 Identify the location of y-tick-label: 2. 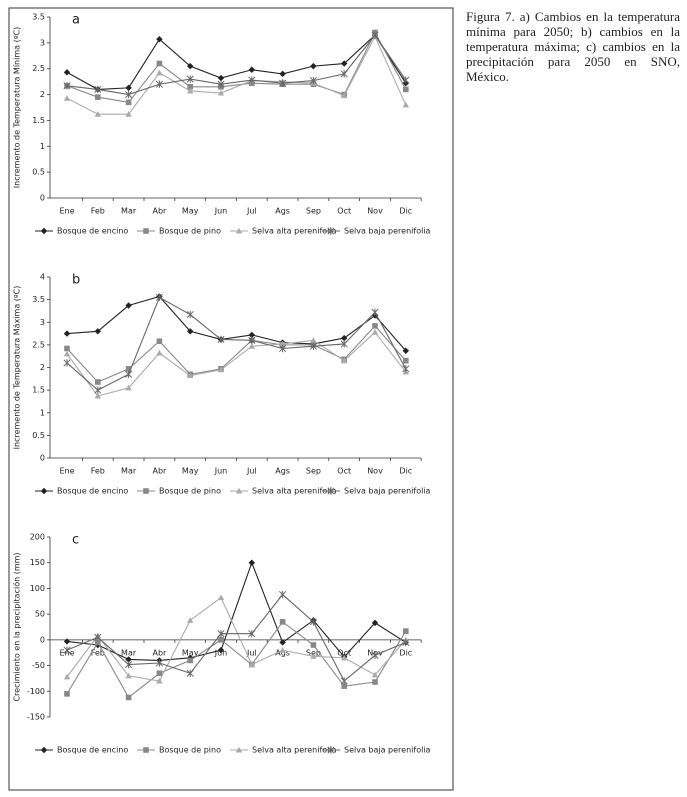
(42, 367).